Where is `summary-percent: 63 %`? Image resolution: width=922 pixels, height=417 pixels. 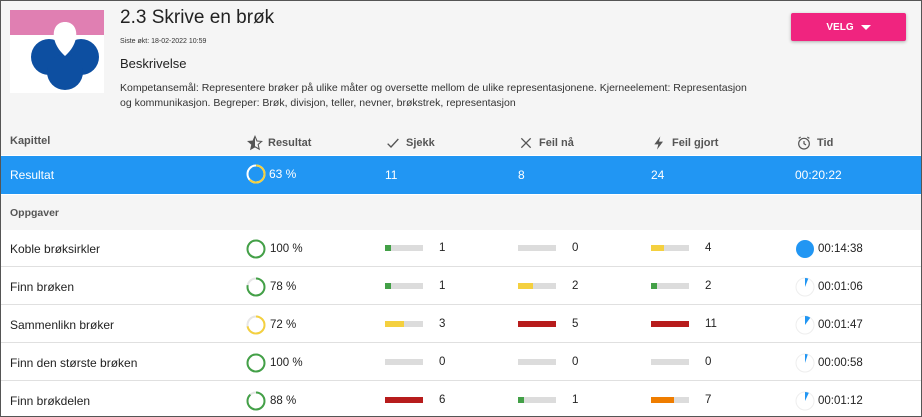
summary-percent: 63 % is located at coordinates (270, 174).